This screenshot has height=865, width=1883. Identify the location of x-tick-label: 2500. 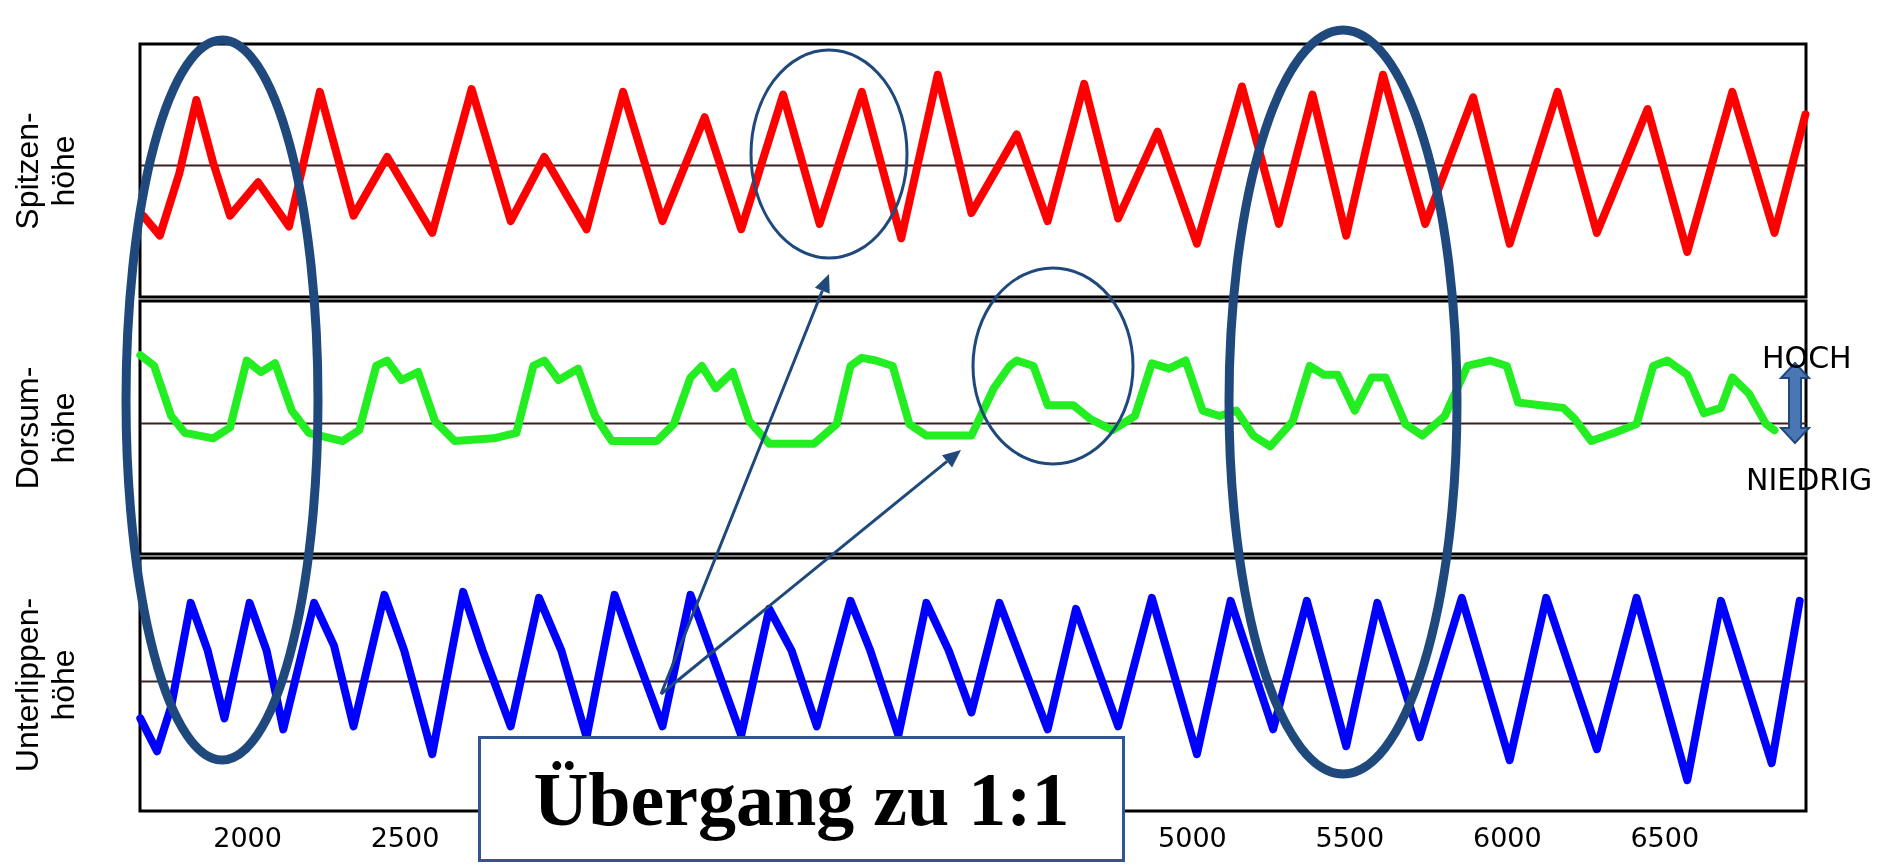
(405, 837).